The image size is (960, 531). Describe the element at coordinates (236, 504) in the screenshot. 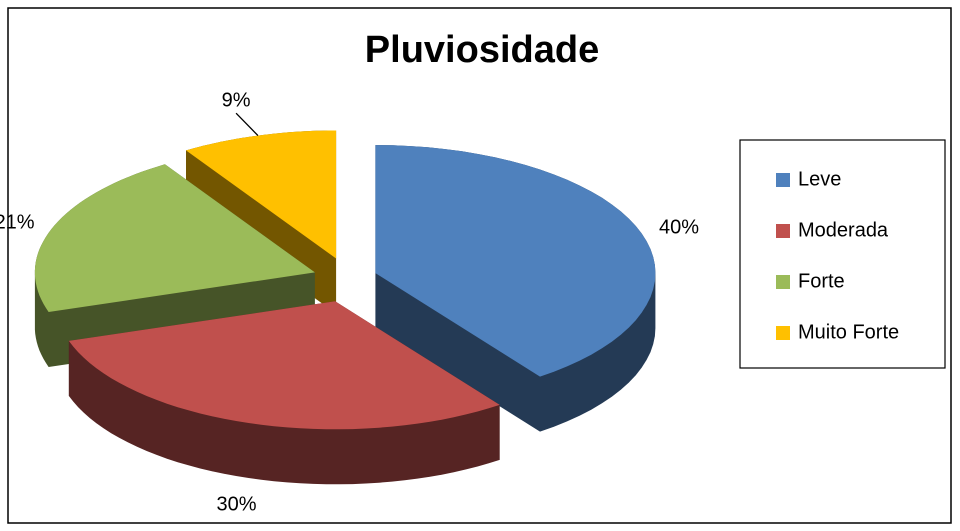

I see `data-label: 30%` at that location.